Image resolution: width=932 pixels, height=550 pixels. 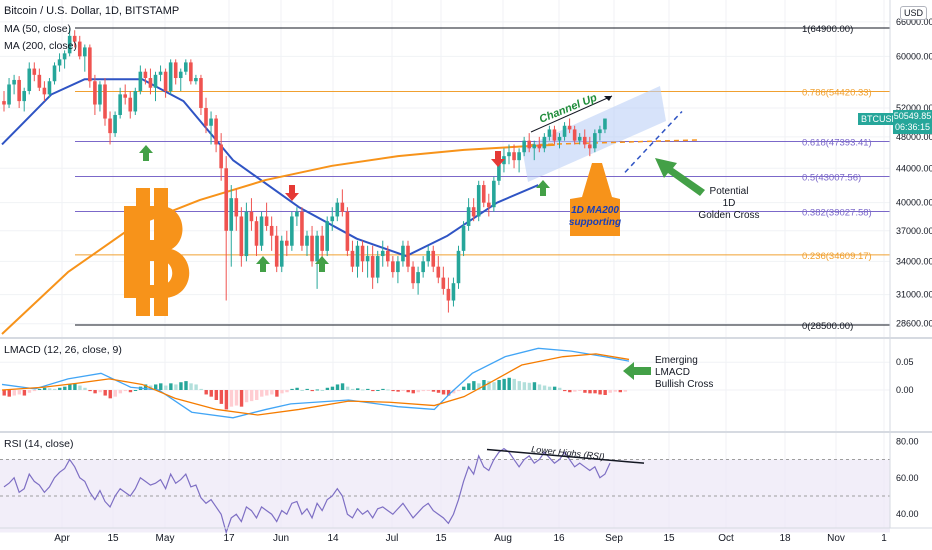 What do you see at coordinates (333, 538) in the screenshot?
I see `x-tick-label: 14` at bounding box center [333, 538].